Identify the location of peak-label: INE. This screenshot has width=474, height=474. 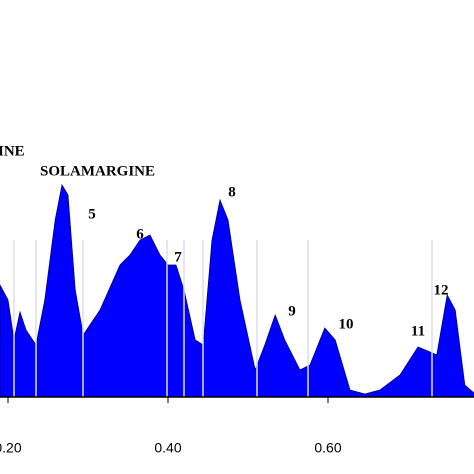
(12, 151).